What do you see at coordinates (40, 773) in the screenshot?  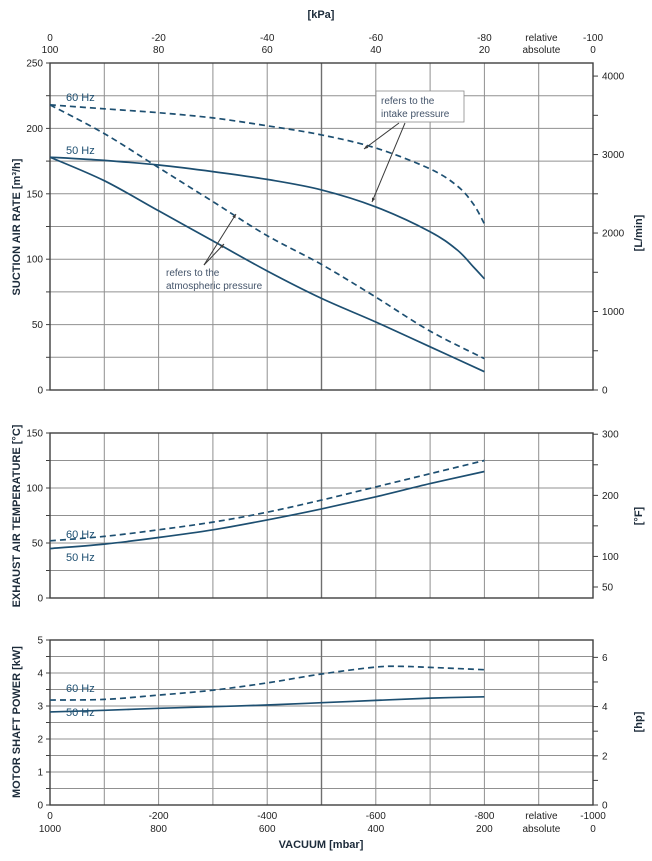 I see `y-tick-label: 1` at bounding box center [40, 773].